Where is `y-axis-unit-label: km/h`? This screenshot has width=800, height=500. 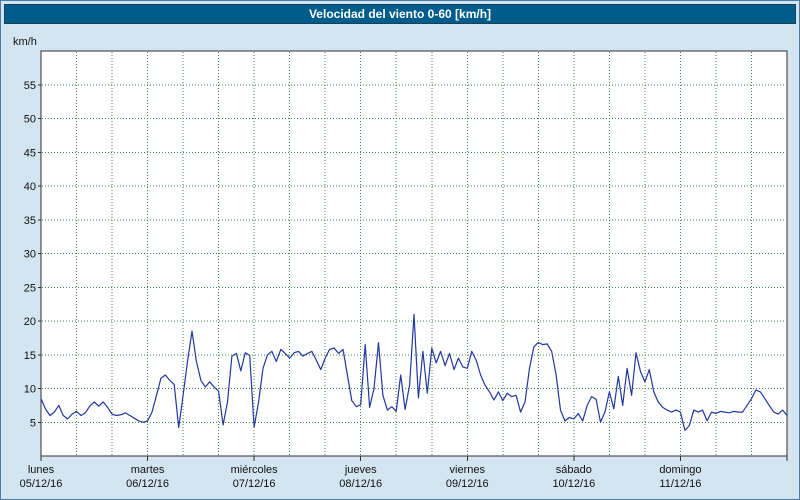 y-axis-unit-label: km/h is located at coordinates (25, 42).